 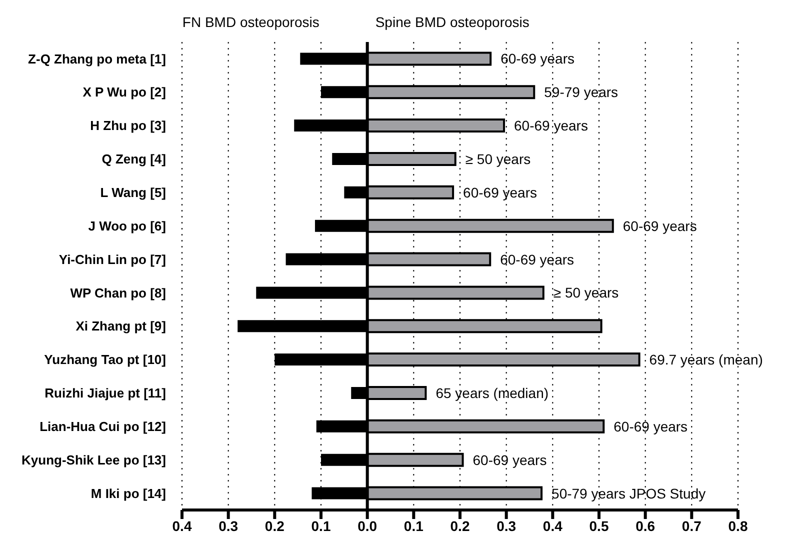 I want to click on y-tick-label: Z-Q Zhang po meta [1], so click(x=97, y=58).